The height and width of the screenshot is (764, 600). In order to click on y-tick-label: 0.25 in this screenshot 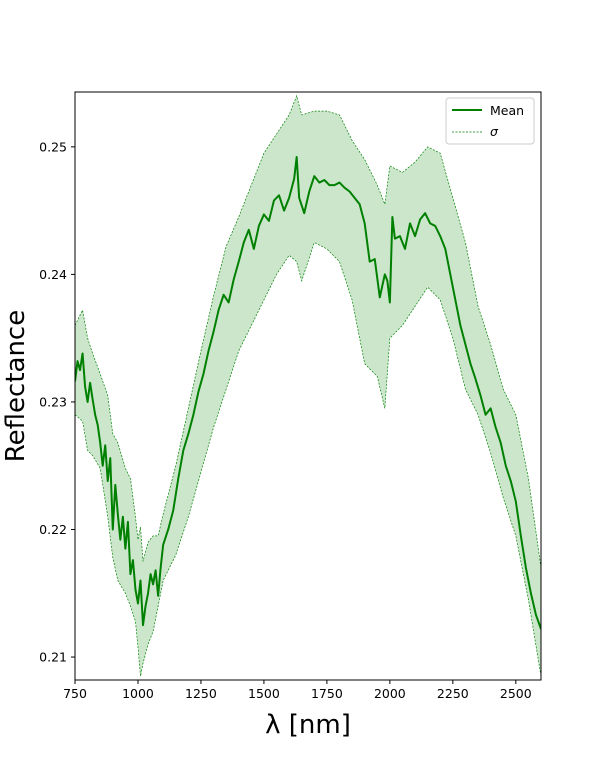, I will do `click(53, 146)`.